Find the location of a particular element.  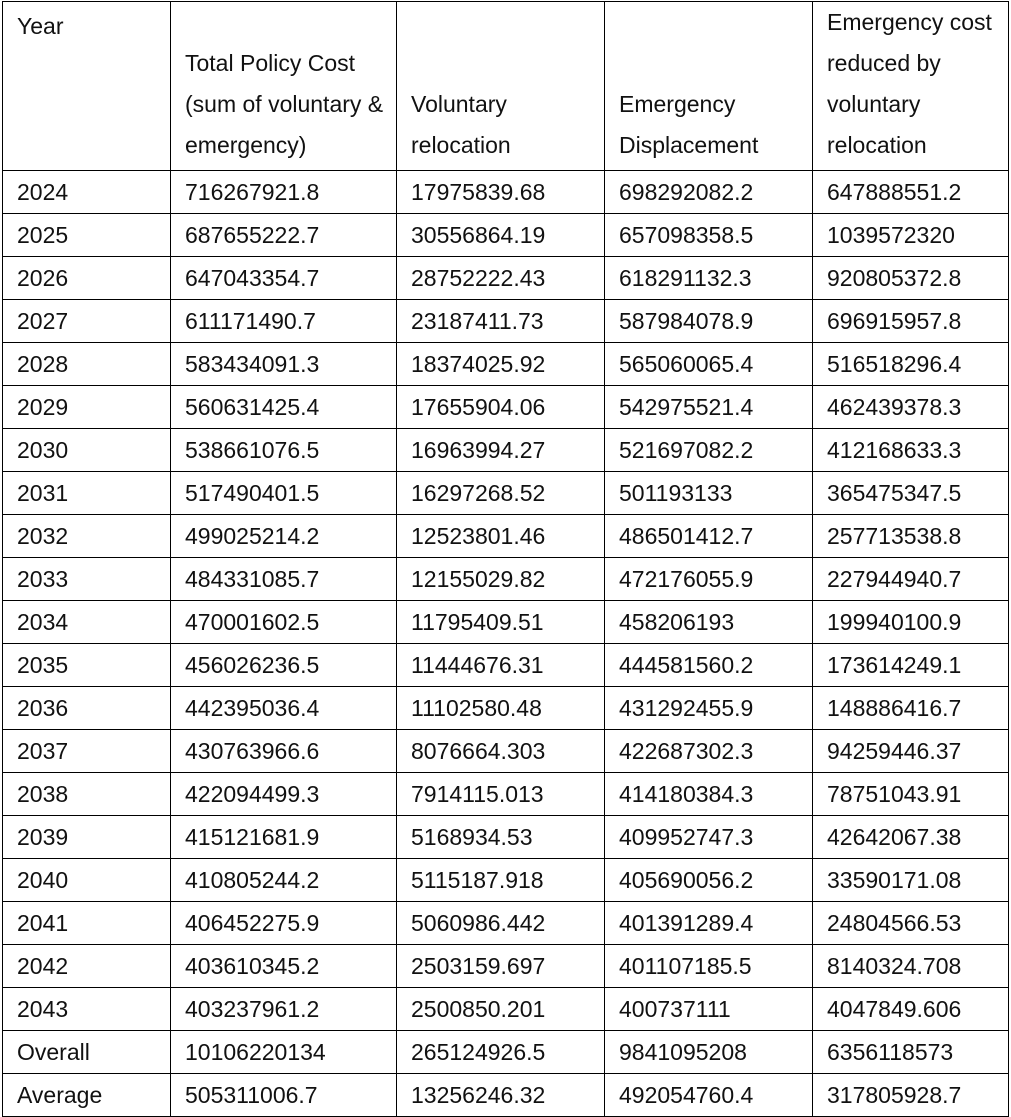

cell-year: 2033 is located at coordinates (86, 579).